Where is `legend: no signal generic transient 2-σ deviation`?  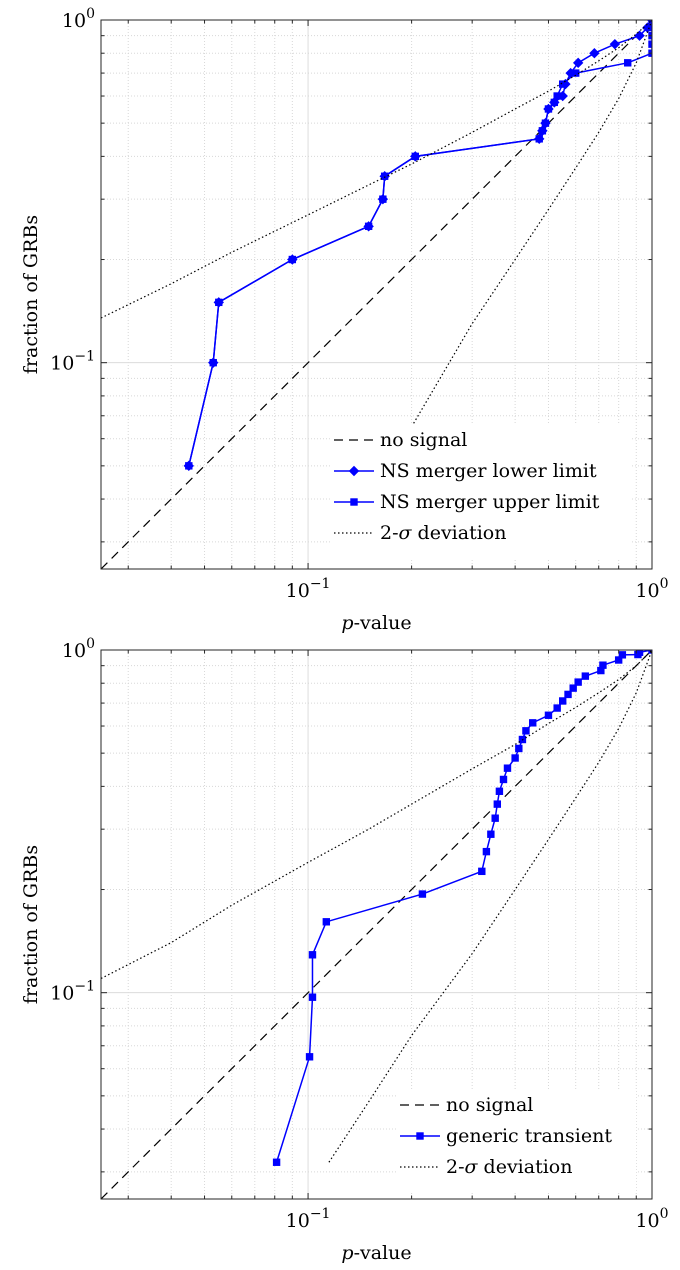 legend: no signal generic transient 2-σ deviation is located at coordinates (516, 1140).